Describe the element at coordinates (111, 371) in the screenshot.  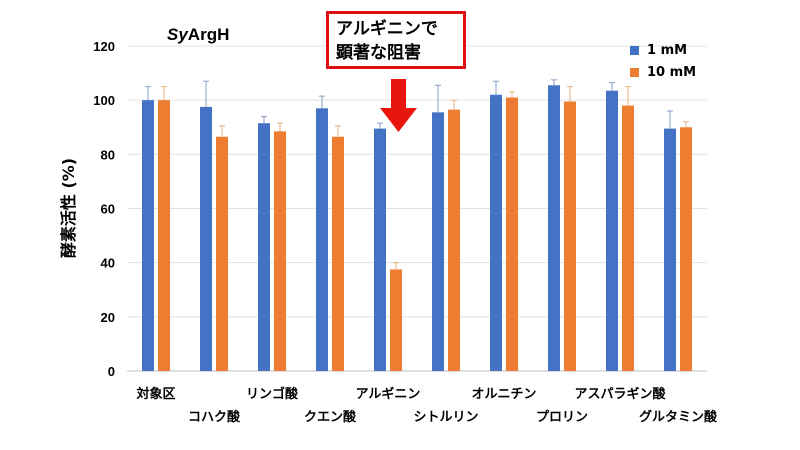
I see `y-tick-label: 0` at that location.